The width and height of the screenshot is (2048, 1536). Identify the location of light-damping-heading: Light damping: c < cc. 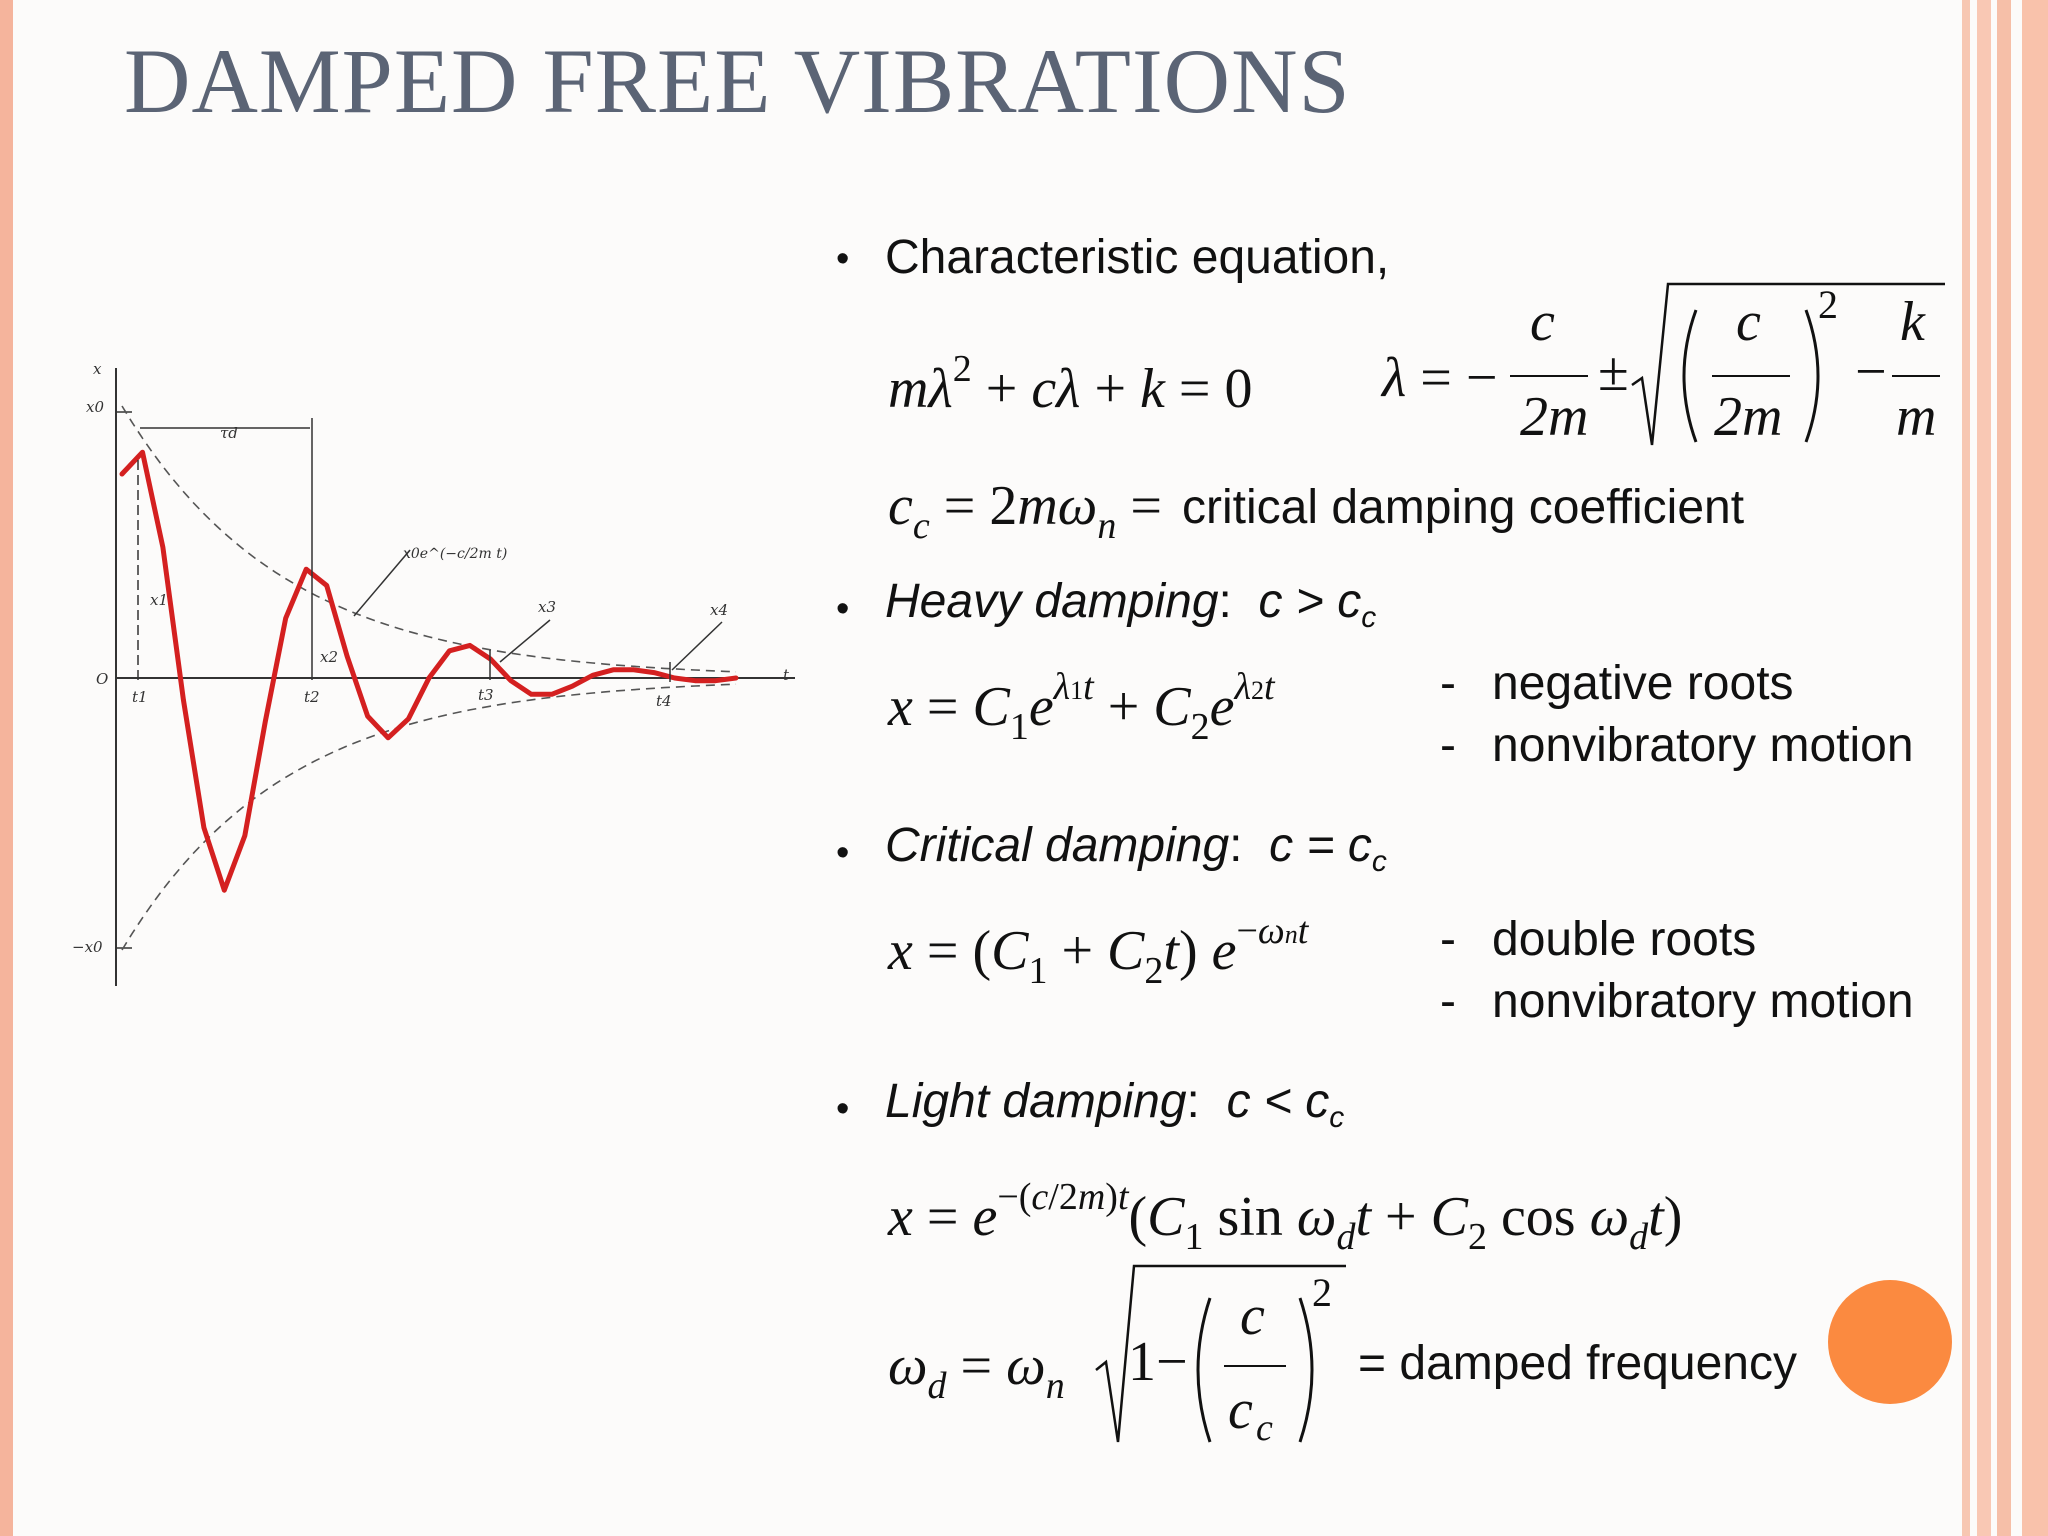
(1115, 1104).